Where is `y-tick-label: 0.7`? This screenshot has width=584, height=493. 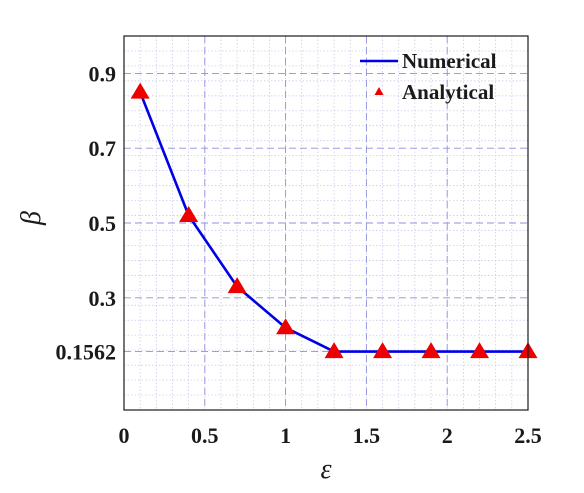
y-tick-label: 0.7 is located at coordinates (103, 148).